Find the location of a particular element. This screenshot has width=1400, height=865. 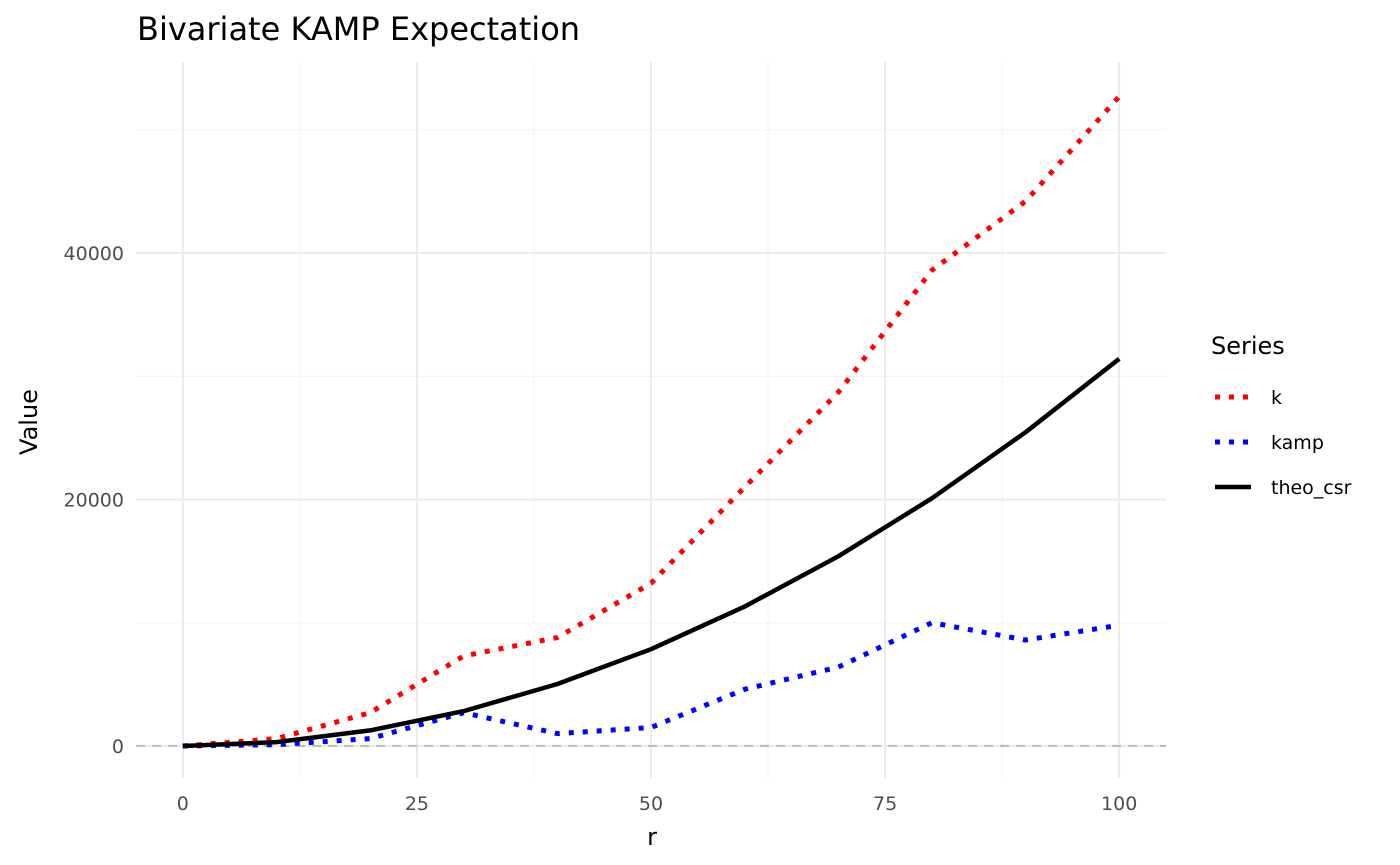

series-line-kamp is located at coordinates (651, 684).